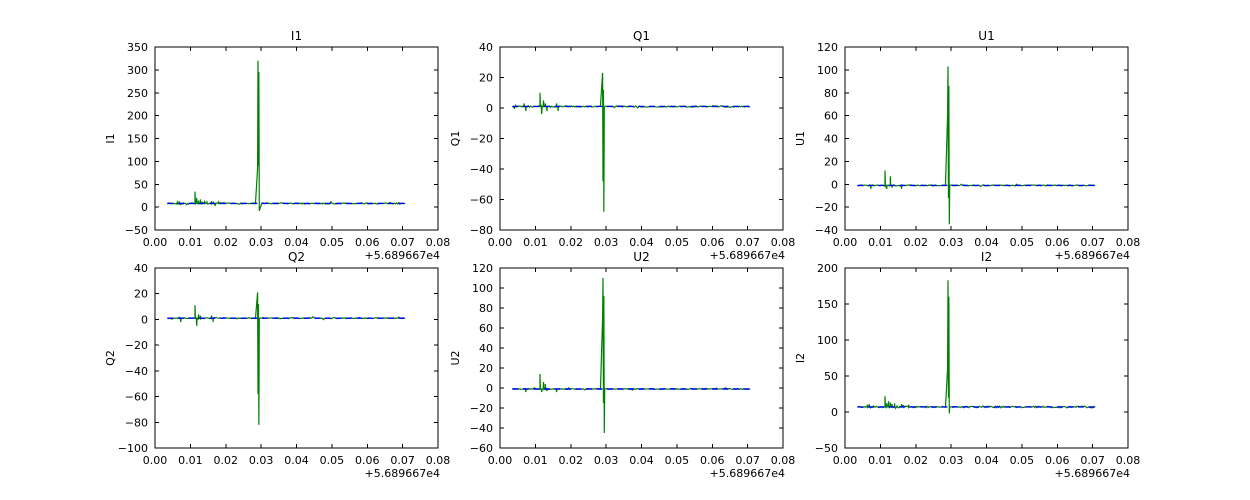  What do you see at coordinates (136, 230) in the screenshot?
I see `y-tick-label: −50` at bounding box center [136, 230].